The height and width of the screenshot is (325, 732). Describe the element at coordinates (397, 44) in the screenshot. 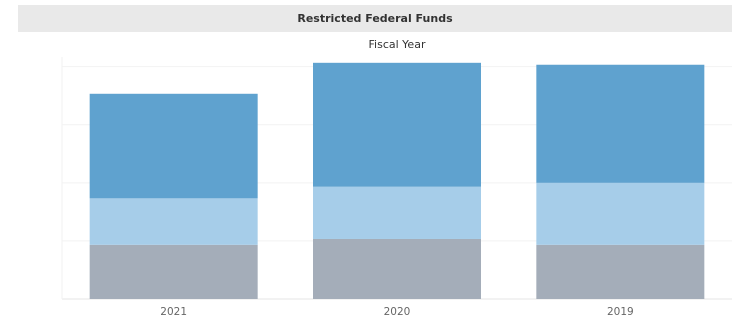

I see `column-header: Fiscal Year` at that location.